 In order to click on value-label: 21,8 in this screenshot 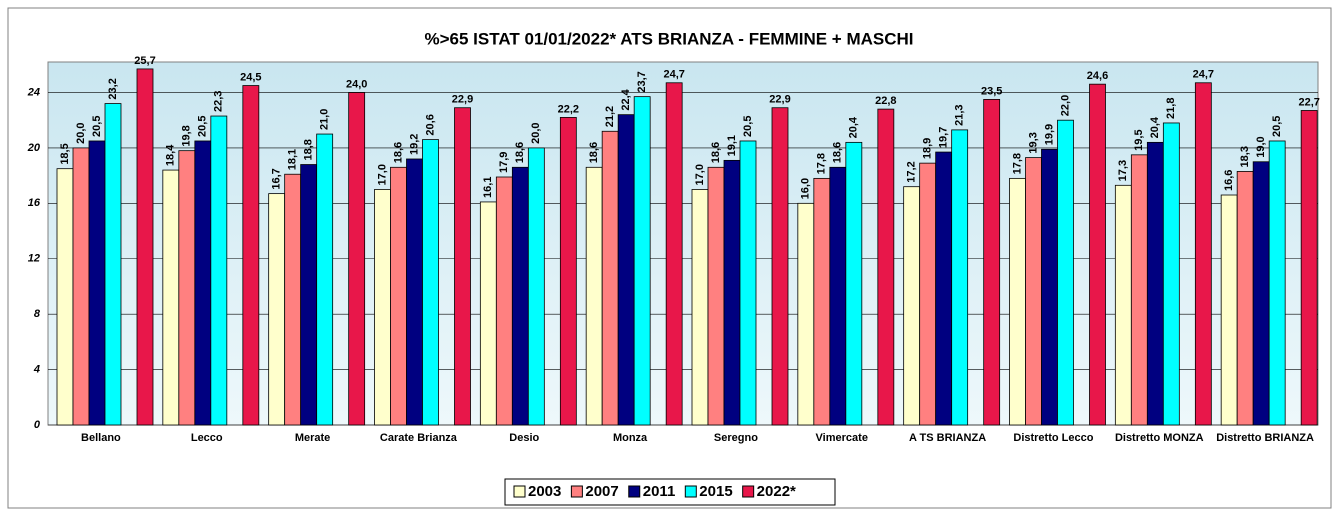, I will do `click(1171, 108)`.